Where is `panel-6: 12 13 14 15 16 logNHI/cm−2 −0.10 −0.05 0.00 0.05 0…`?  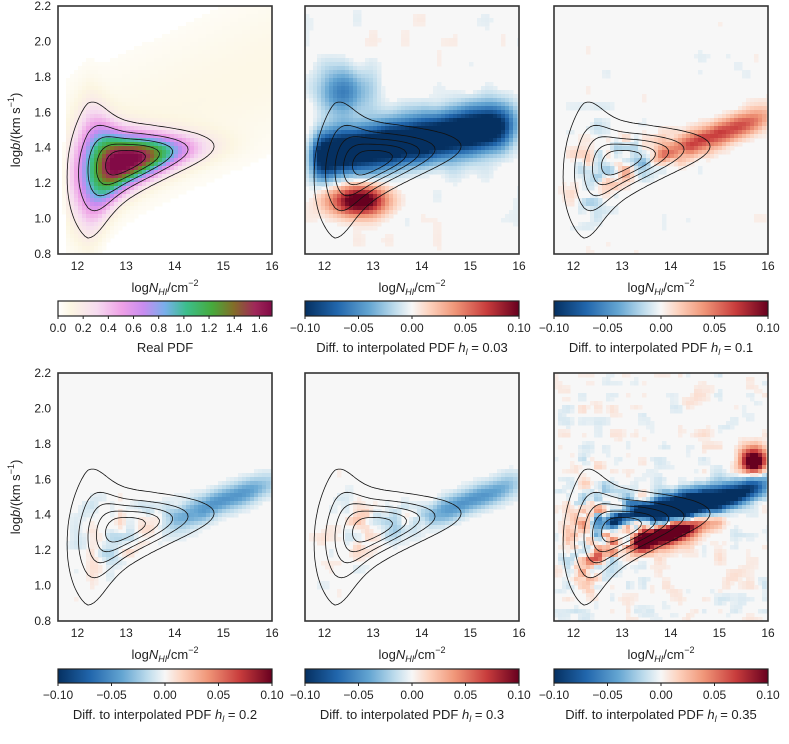 panel-6: 12 13 14 15 16 logNHI/cm−2 −0.10 −0.05 0.00 0.05 0… is located at coordinates (659, 548).